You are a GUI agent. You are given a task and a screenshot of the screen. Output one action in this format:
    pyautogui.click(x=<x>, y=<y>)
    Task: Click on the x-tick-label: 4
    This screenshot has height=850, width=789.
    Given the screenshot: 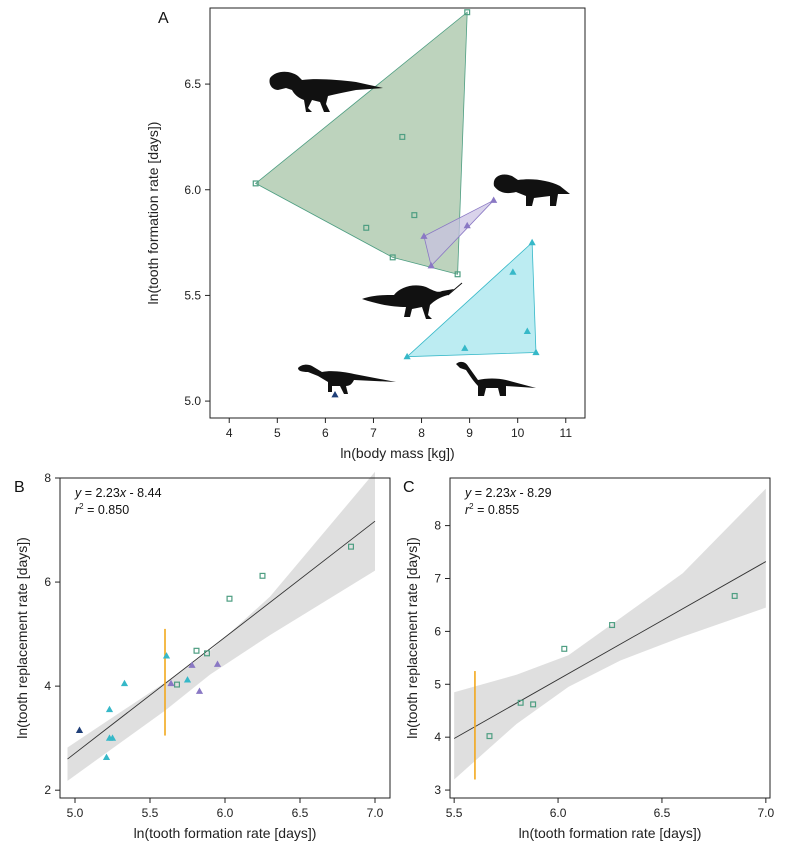 What is the action you would take?
    pyautogui.click(x=229, y=433)
    